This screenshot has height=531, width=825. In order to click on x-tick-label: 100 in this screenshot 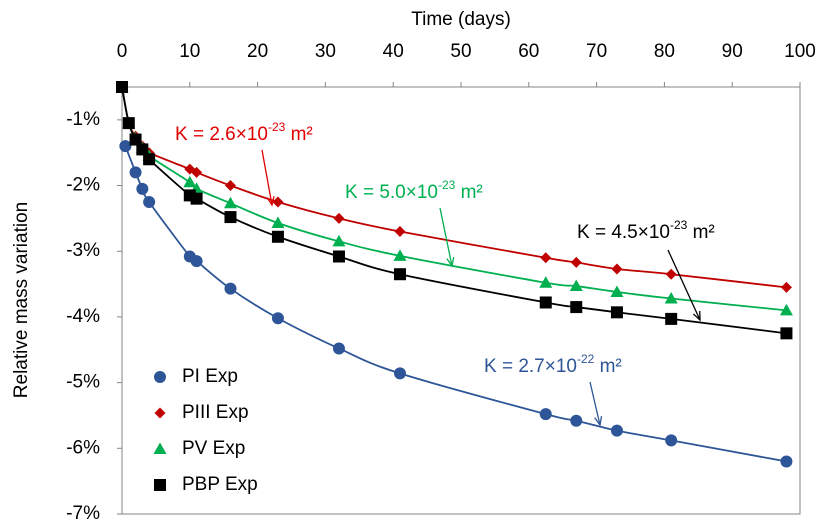, I will do `click(800, 51)`.